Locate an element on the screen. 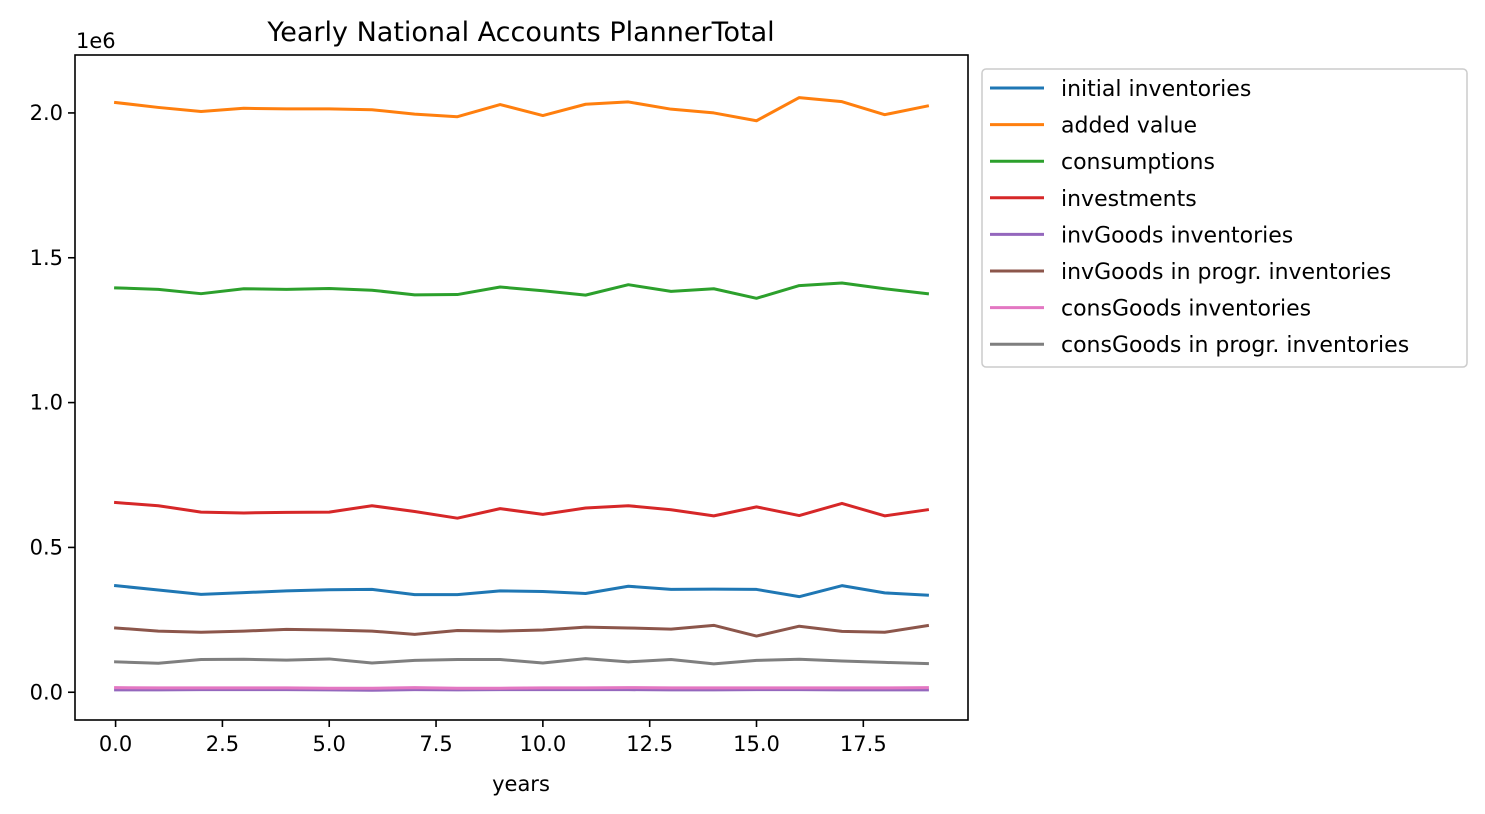 This screenshot has width=1485, height=814. chart-title: Yearly National Accounts PlannerTotal is located at coordinates (520, 32).